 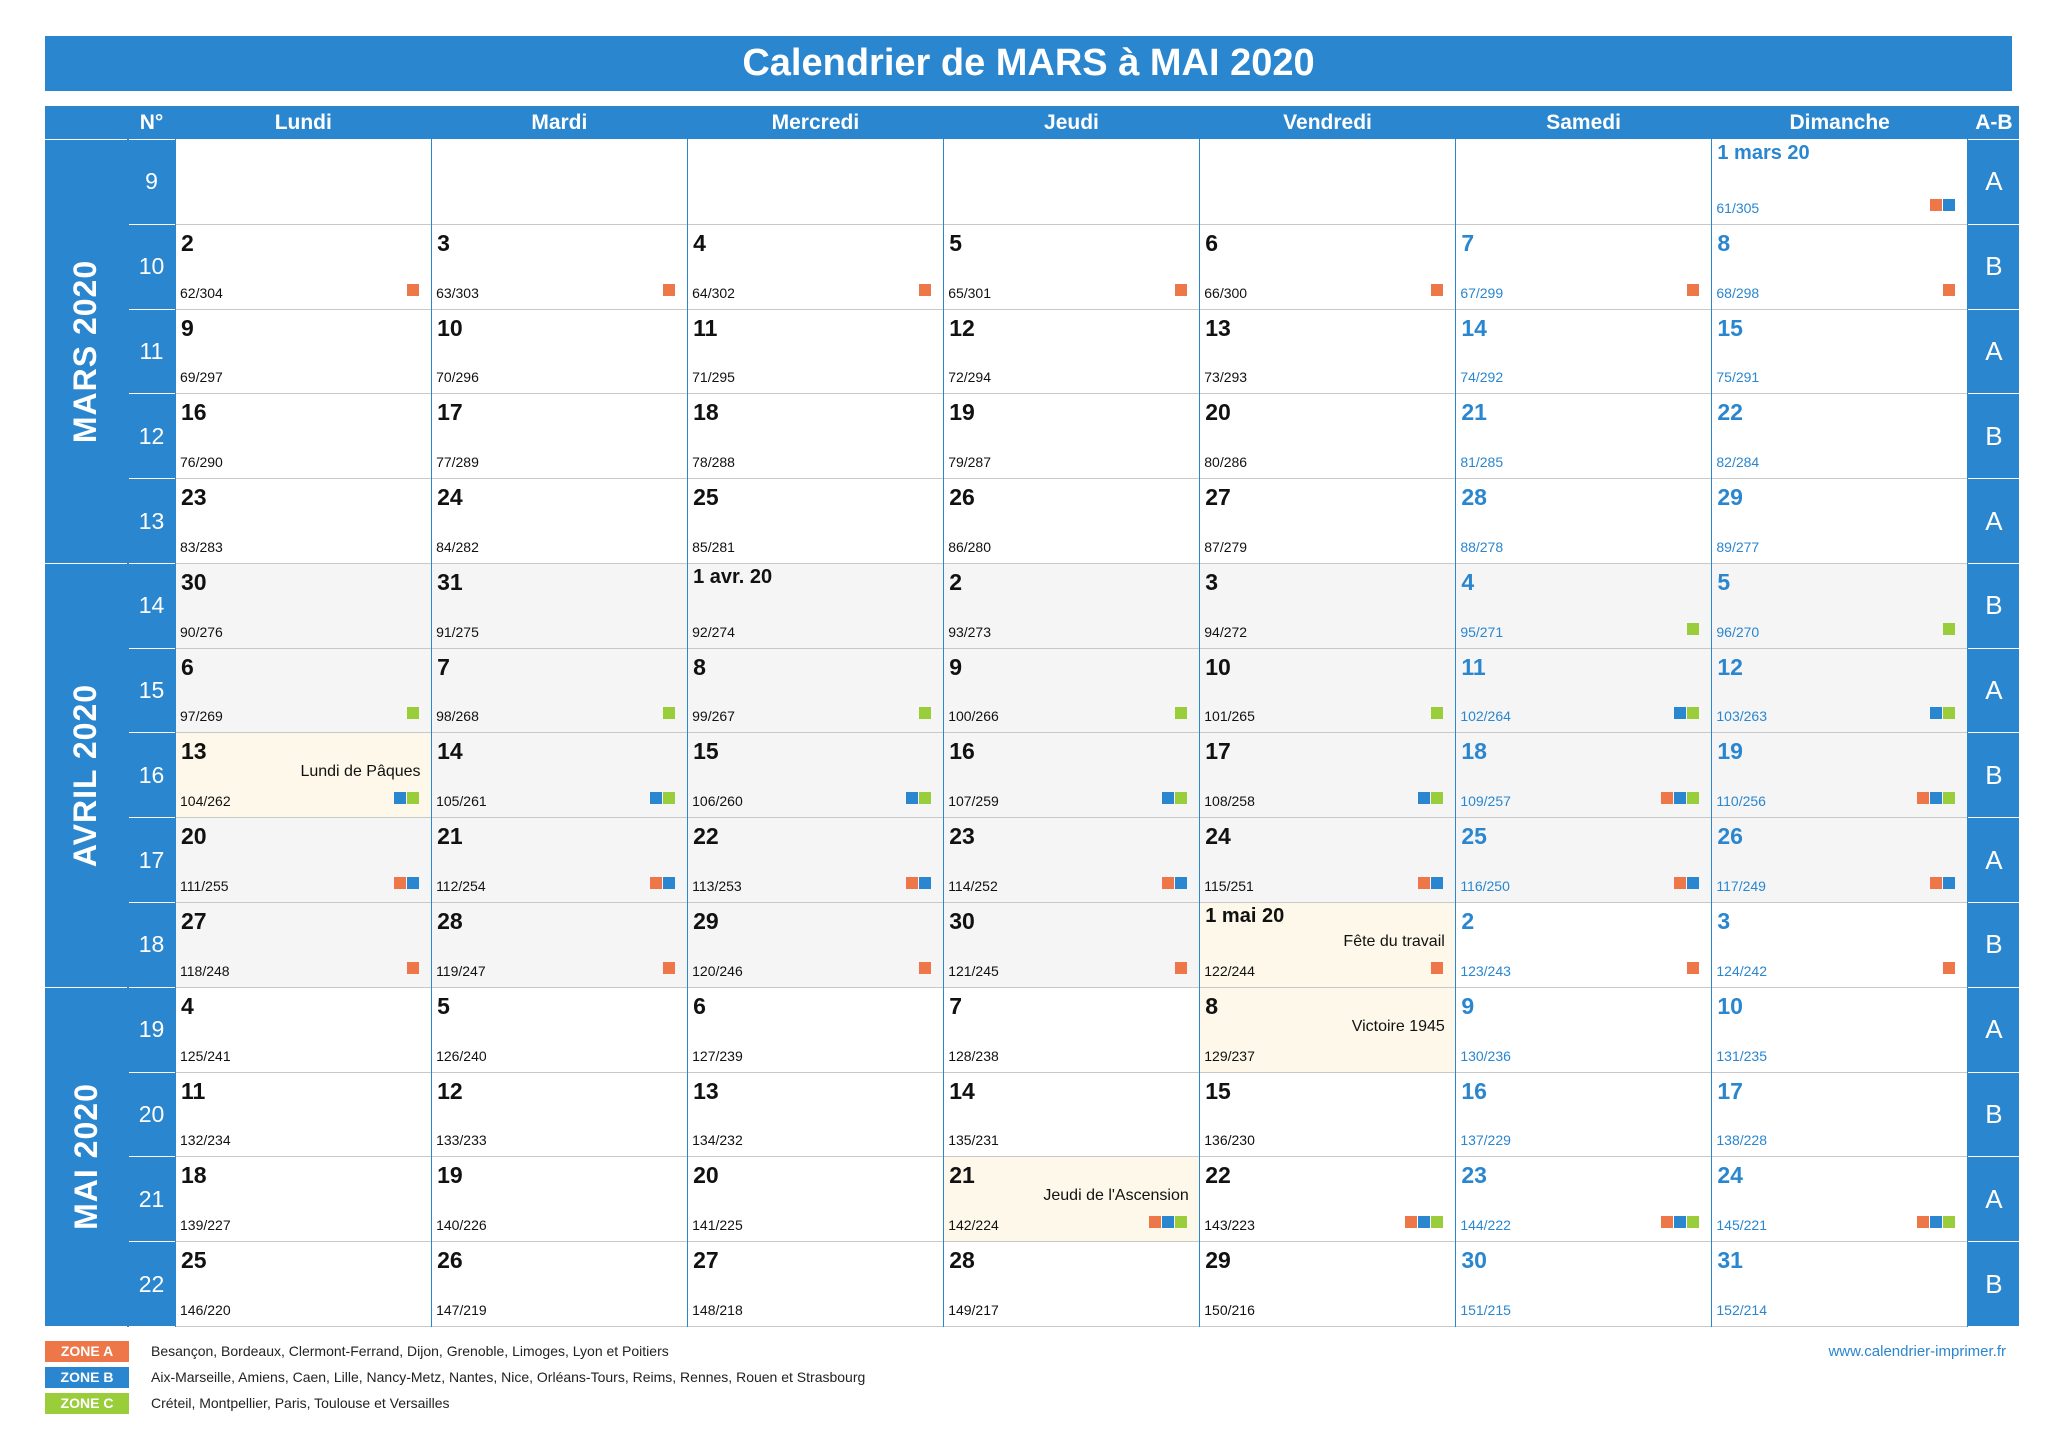 What do you see at coordinates (815, 352) in the screenshot?
I see `day-cell: 11 71/295` at bounding box center [815, 352].